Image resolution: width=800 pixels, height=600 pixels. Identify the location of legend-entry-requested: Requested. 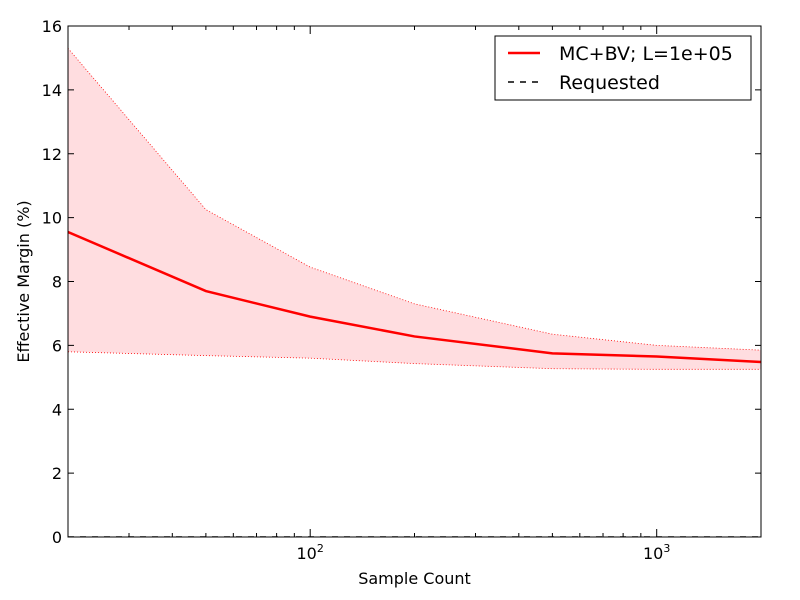
(609, 83).